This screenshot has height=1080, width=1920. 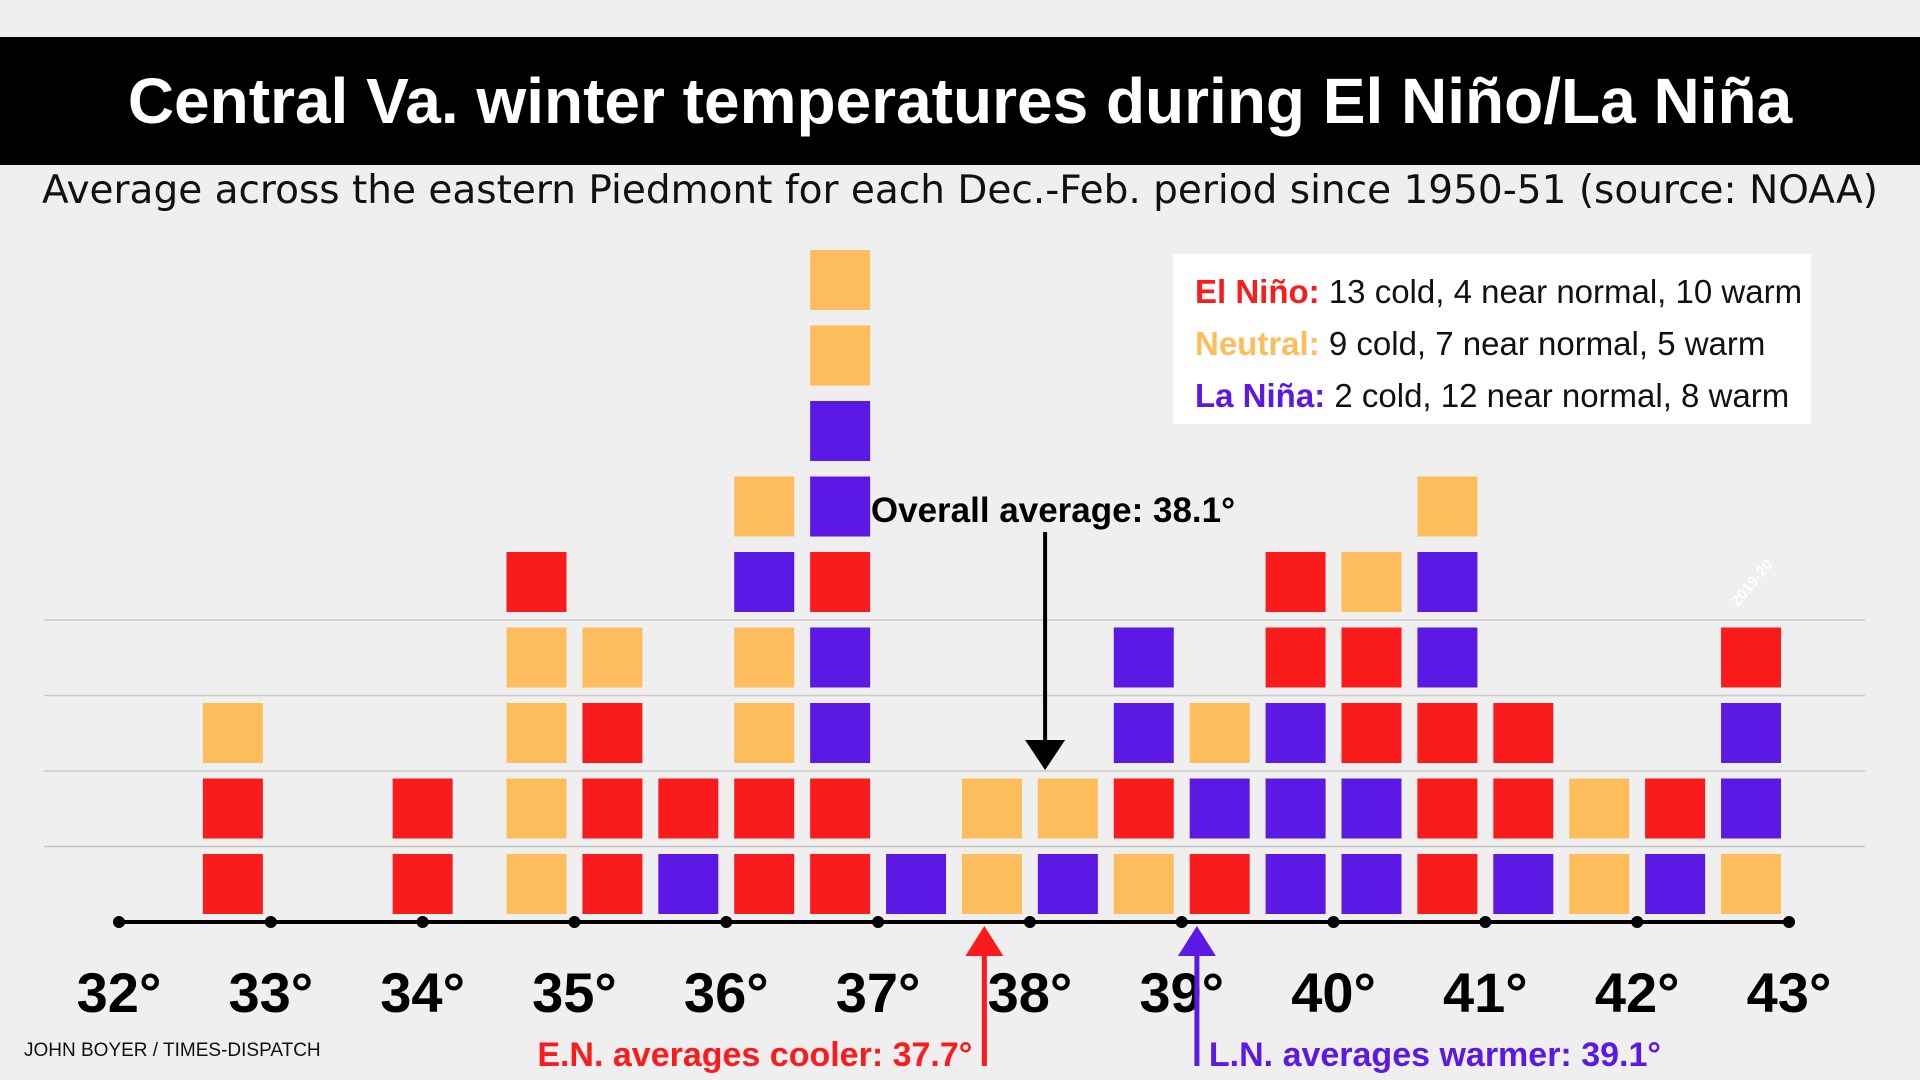 I want to click on legend-label: La Niña:, so click(x=1260, y=395).